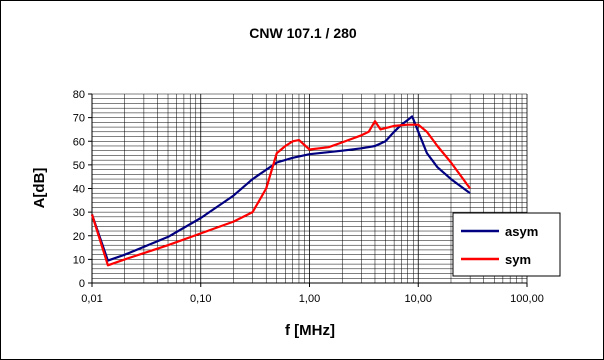 The height and width of the screenshot is (360, 604). I want to click on y-tick-label: 50, so click(79, 166).